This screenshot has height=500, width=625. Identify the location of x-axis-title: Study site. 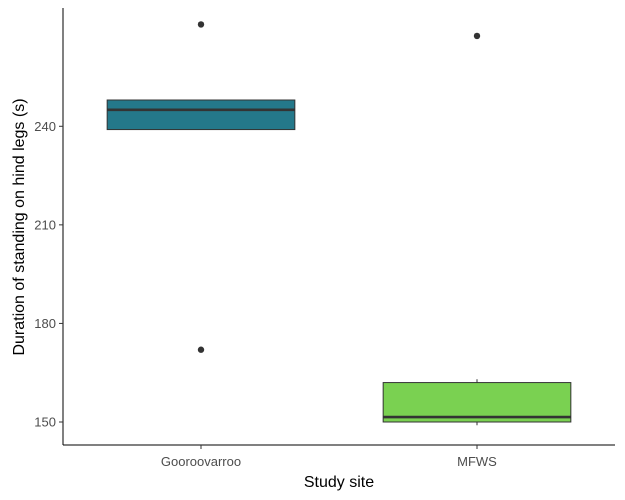
(339, 482).